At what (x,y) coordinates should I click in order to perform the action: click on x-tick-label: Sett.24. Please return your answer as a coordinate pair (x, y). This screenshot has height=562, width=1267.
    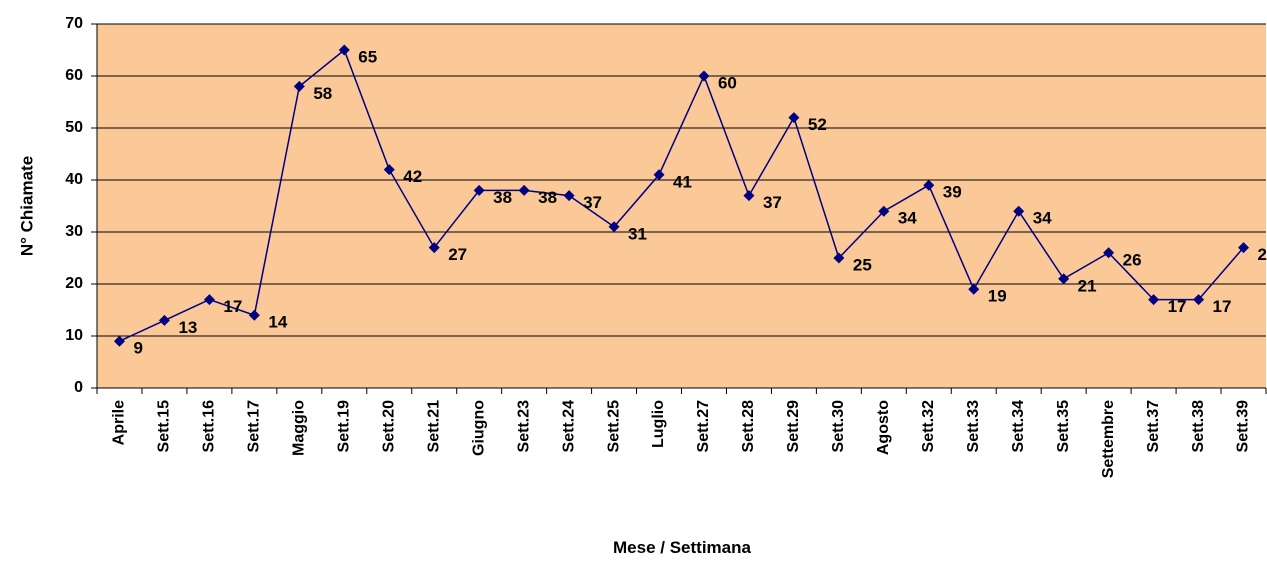
    Looking at the image, I should click on (568, 426).